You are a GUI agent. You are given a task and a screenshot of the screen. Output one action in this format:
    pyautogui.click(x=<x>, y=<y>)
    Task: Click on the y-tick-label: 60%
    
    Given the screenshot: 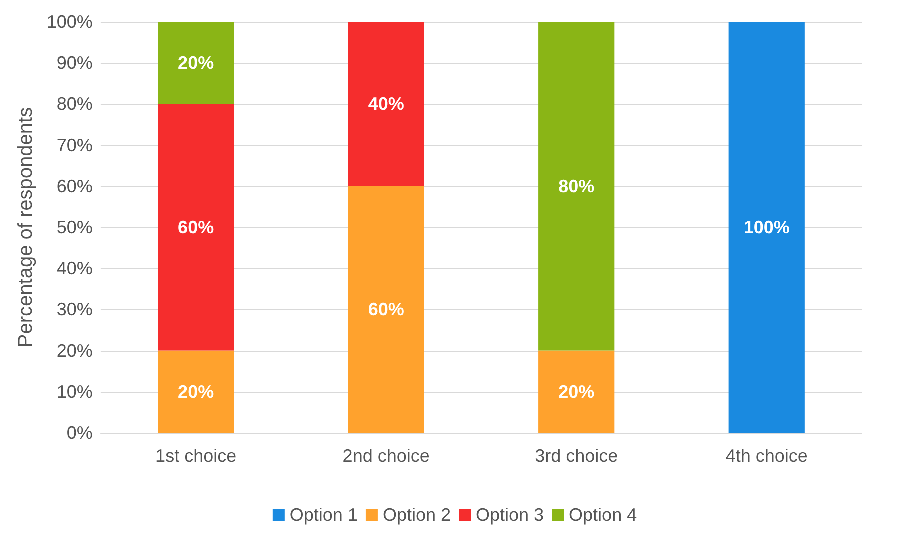 What is the action you would take?
    pyautogui.click(x=74, y=186)
    